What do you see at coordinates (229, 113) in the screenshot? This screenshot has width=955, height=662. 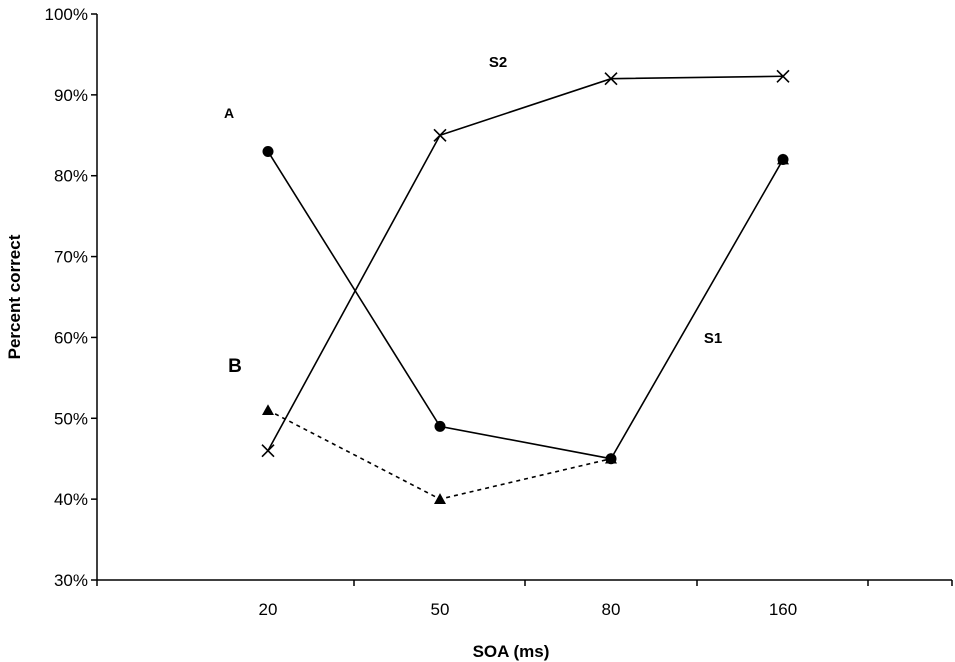 I see `annotation-a: A` at bounding box center [229, 113].